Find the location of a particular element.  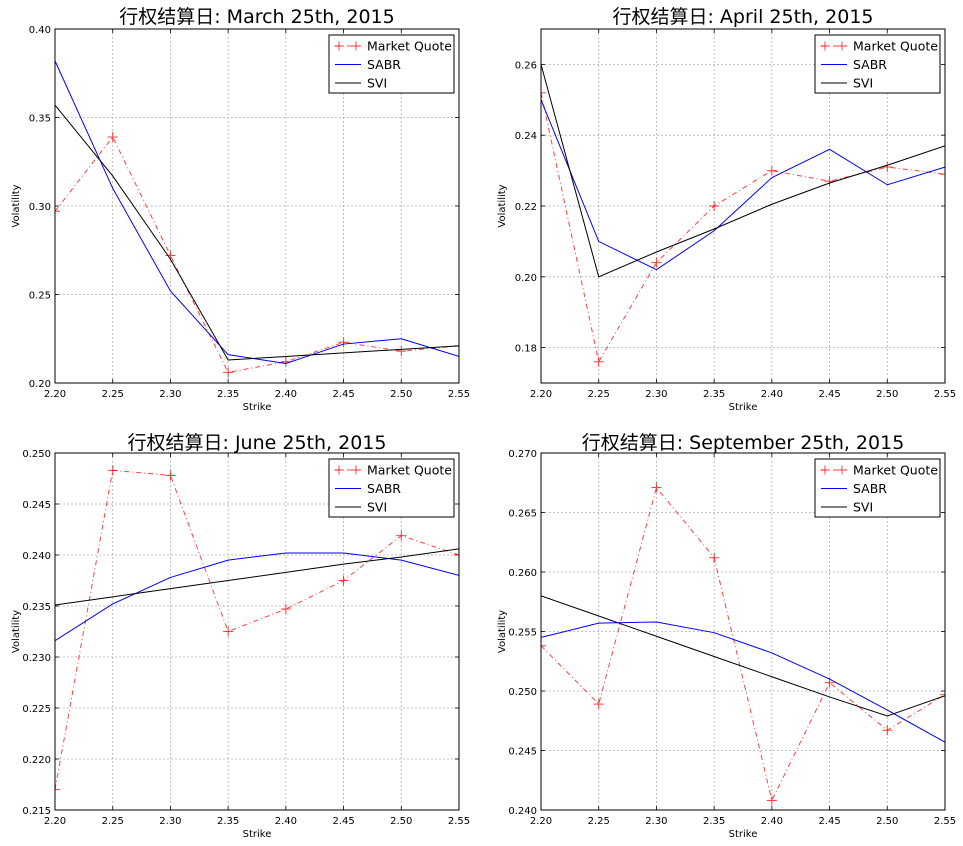

y-tick-label: 0.265 is located at coordinates (522, 514).